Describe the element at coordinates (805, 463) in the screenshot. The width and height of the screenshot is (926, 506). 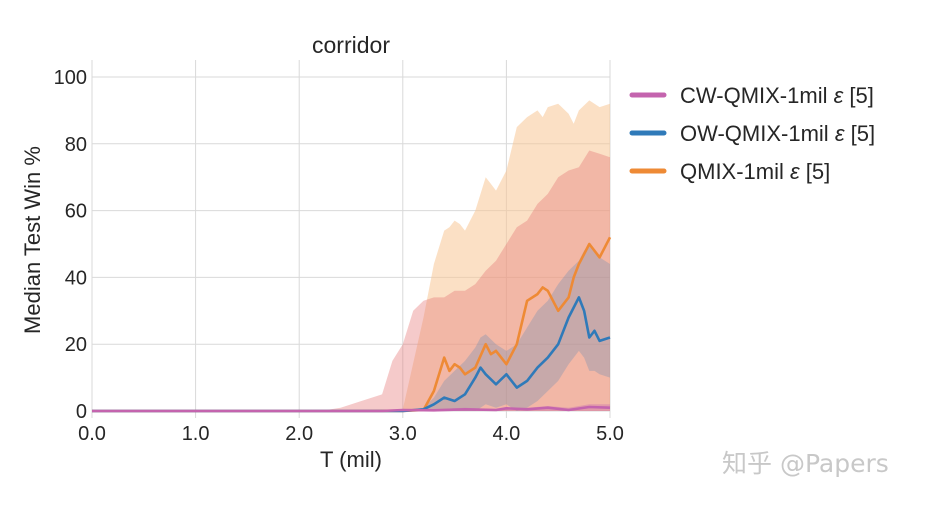
I see `watermark: 知乎 @Papers` at that location.